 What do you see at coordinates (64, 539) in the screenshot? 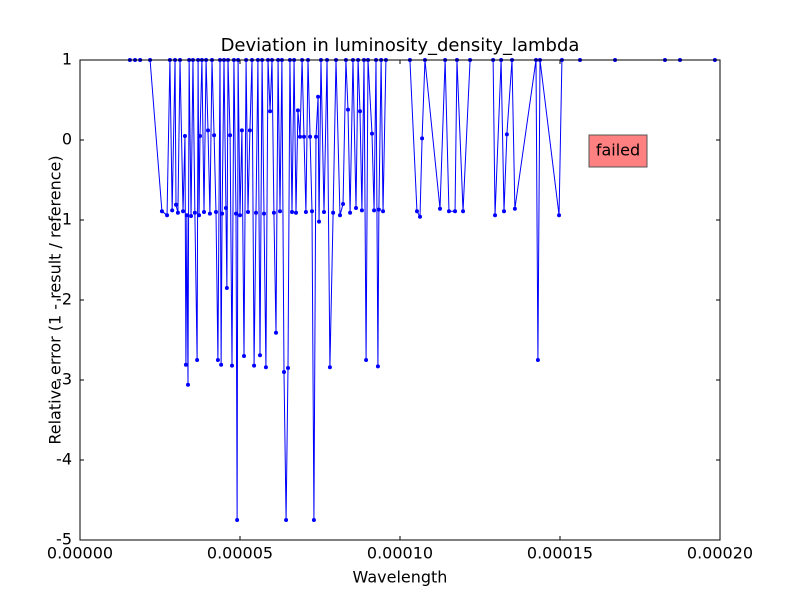
I see `y-tick-label: -5` at bounding box center [64, 539].